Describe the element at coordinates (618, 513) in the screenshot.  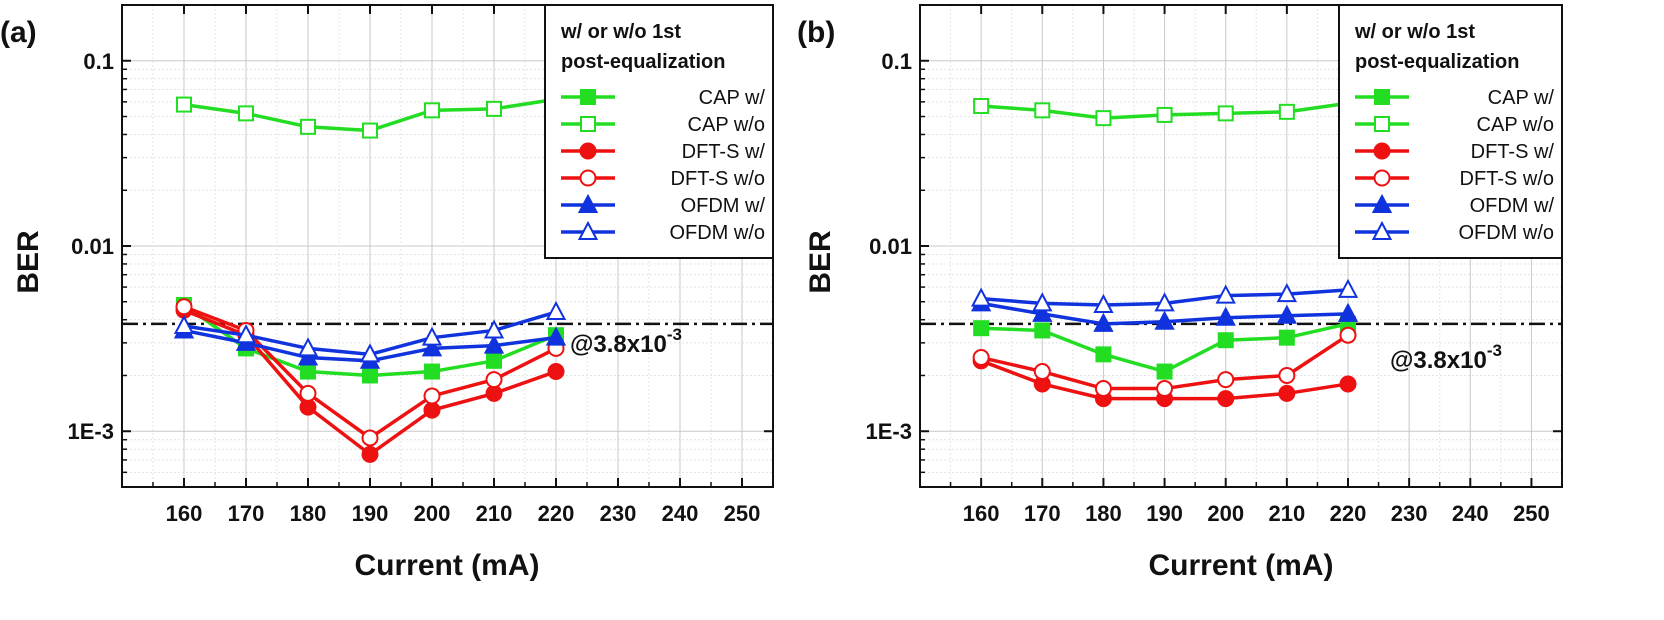
I see `x-tick-label: 230` at that location.